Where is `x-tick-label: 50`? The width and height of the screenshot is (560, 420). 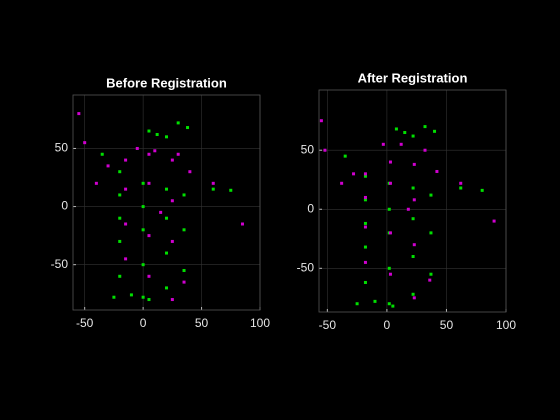
x-tick-label: 50 is located at coordinates (202, 323).